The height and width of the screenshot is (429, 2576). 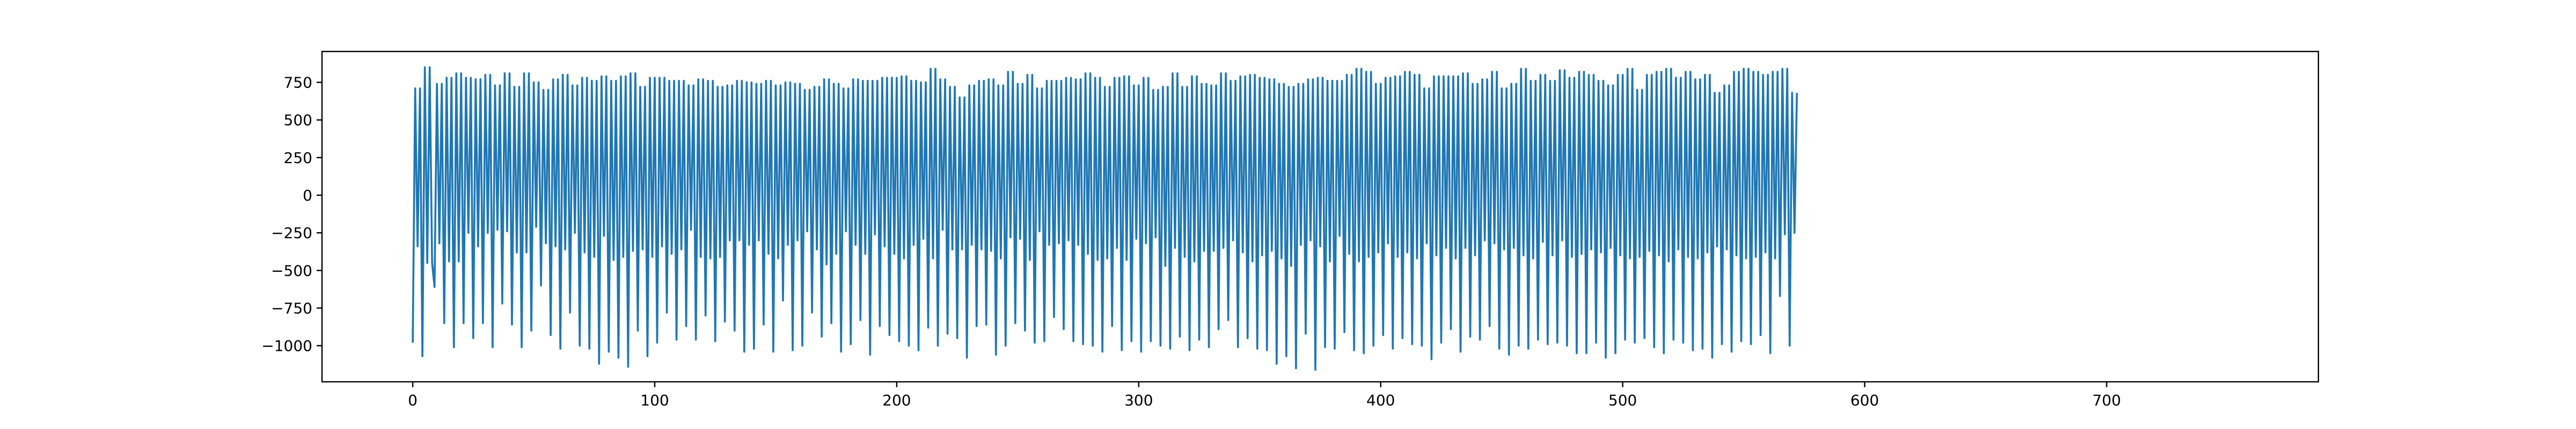 What do you see at coordinates (298, 120) in the screenshot?
I see `y-tick-label: 500` at bounding box center [298, 120].